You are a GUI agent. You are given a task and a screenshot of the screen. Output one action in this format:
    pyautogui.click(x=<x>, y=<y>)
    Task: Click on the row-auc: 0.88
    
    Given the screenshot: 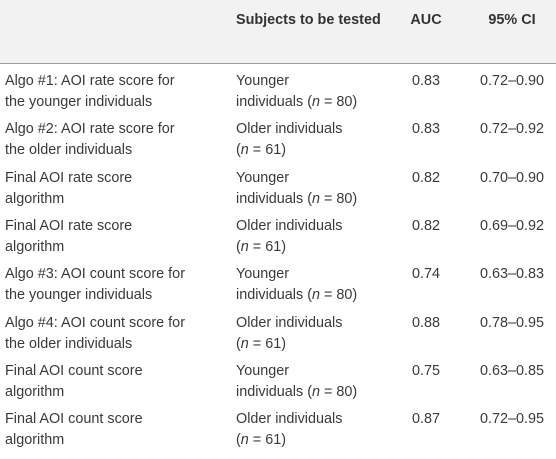 What is the action you would take?
    pyautogui.click(x=425, y=322)
    